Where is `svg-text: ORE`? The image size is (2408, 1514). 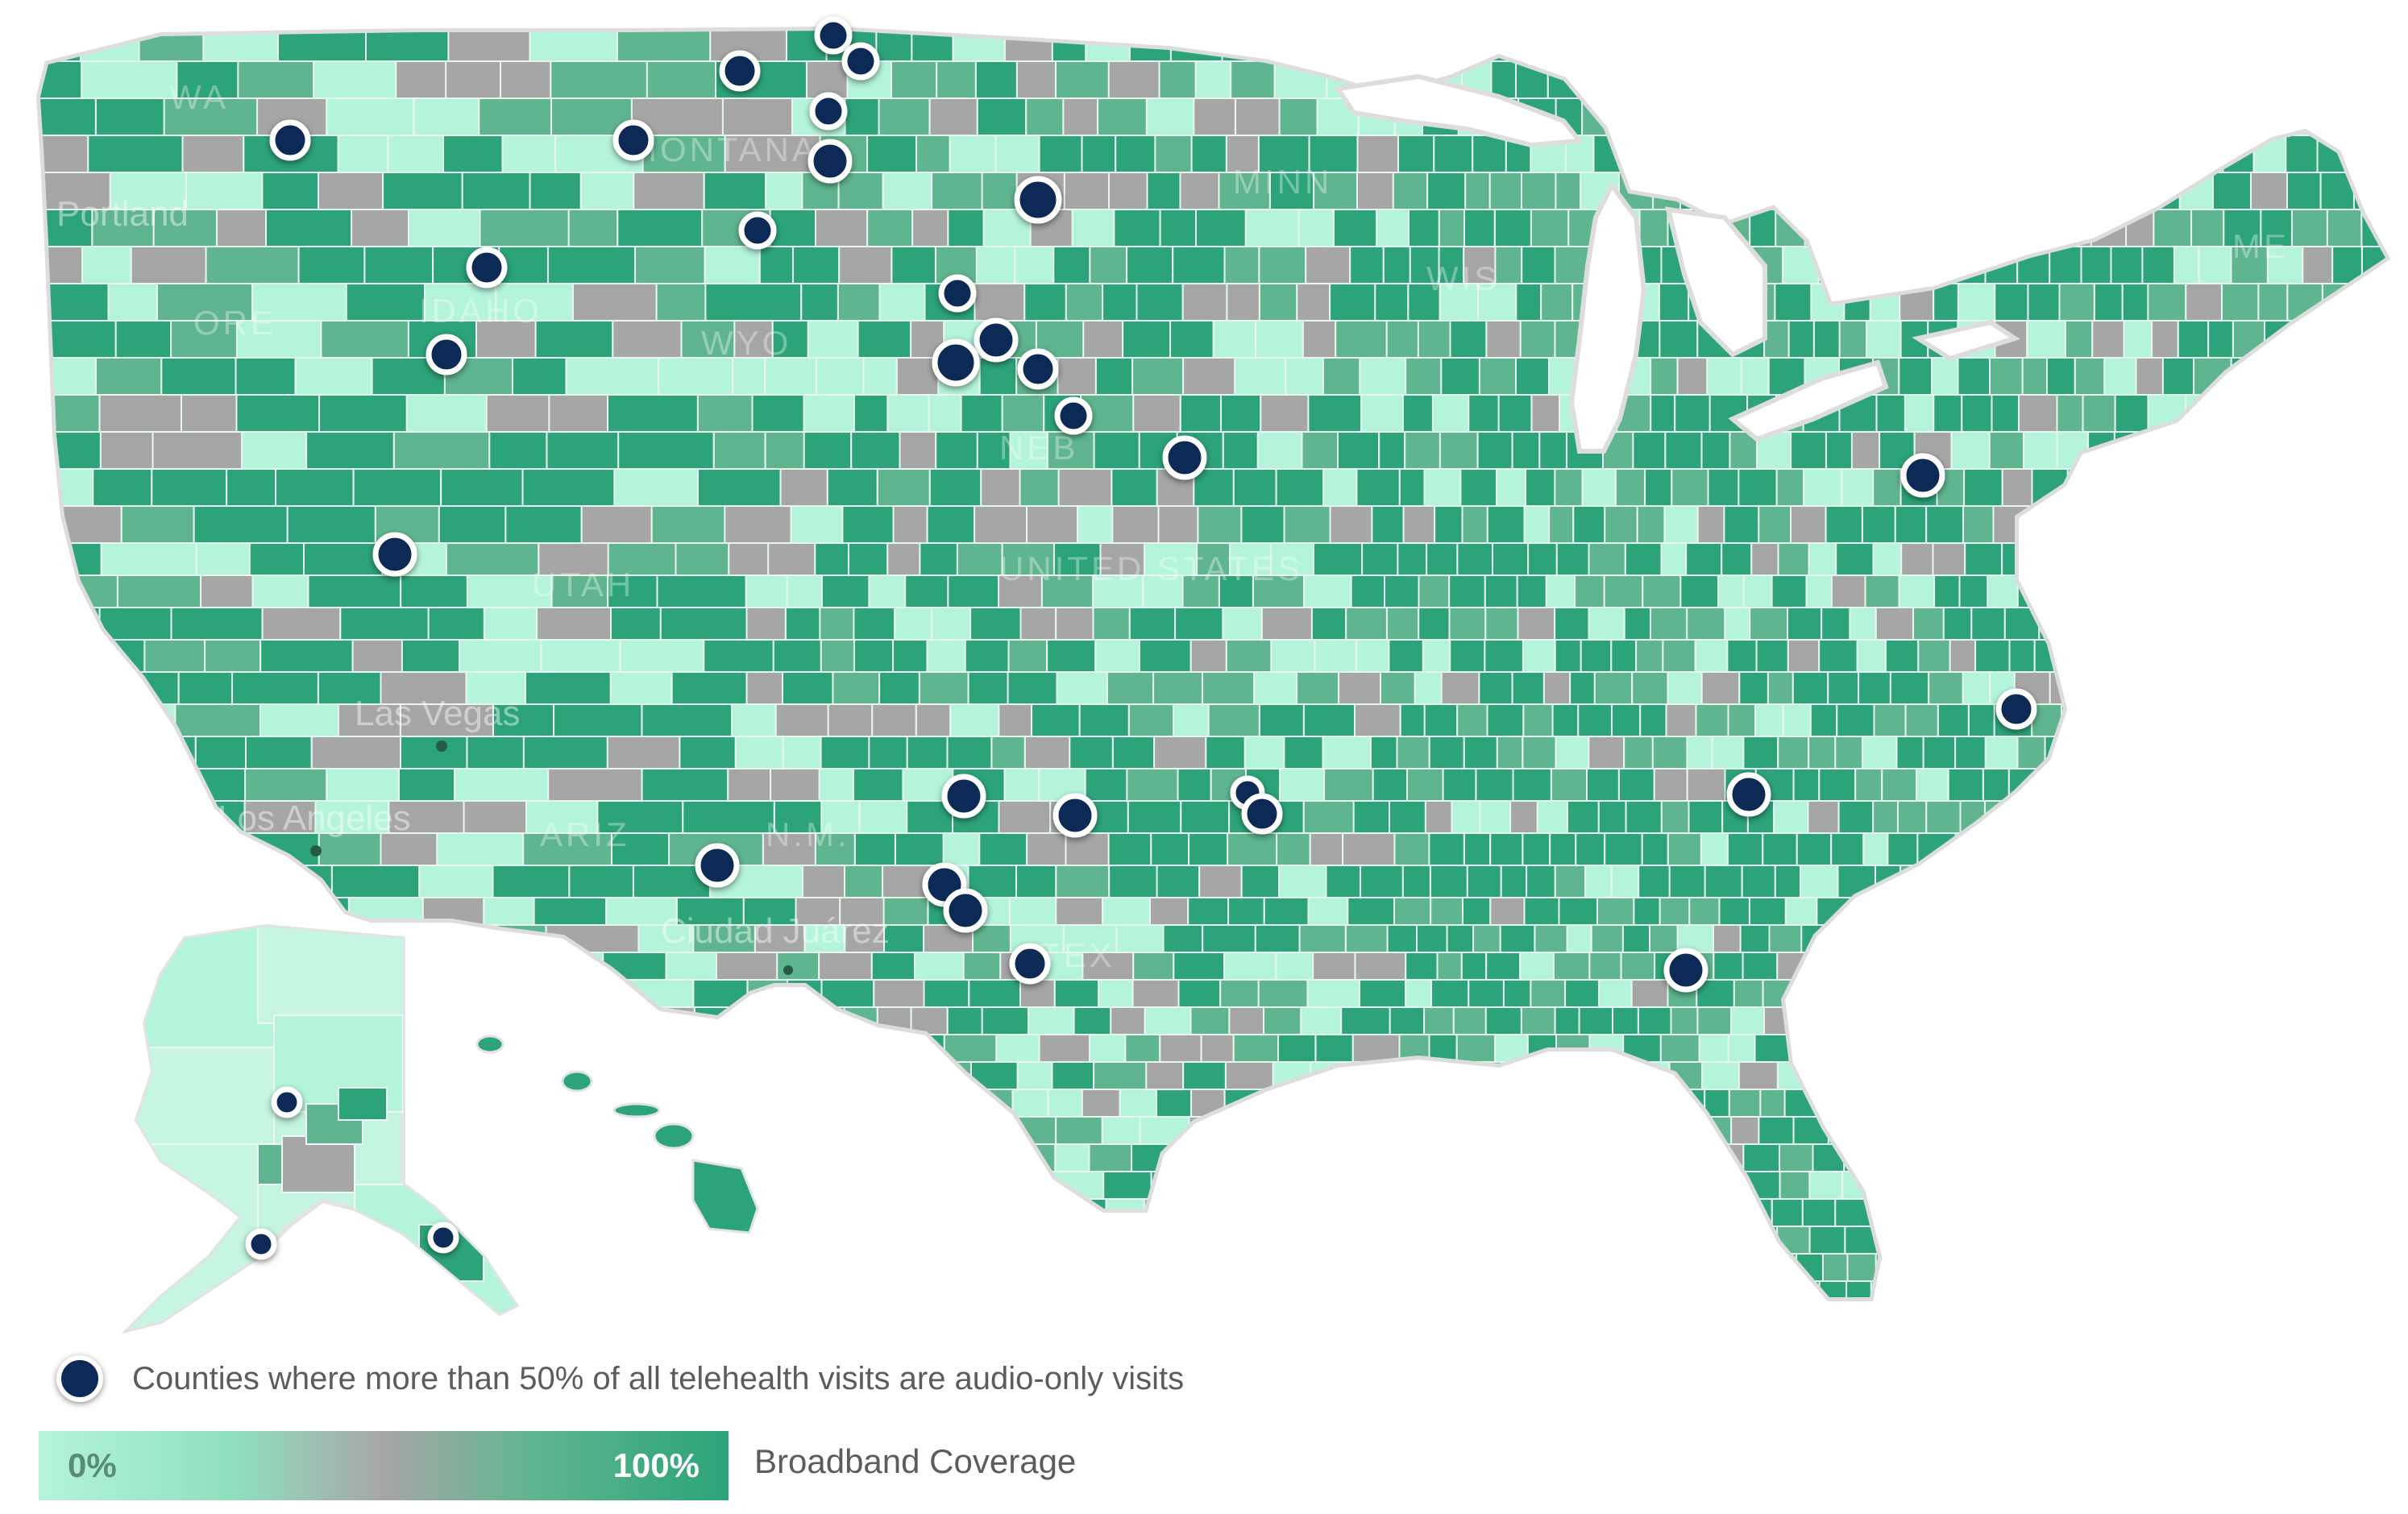
svg-text: ORE is located at coordinates (234, 323).